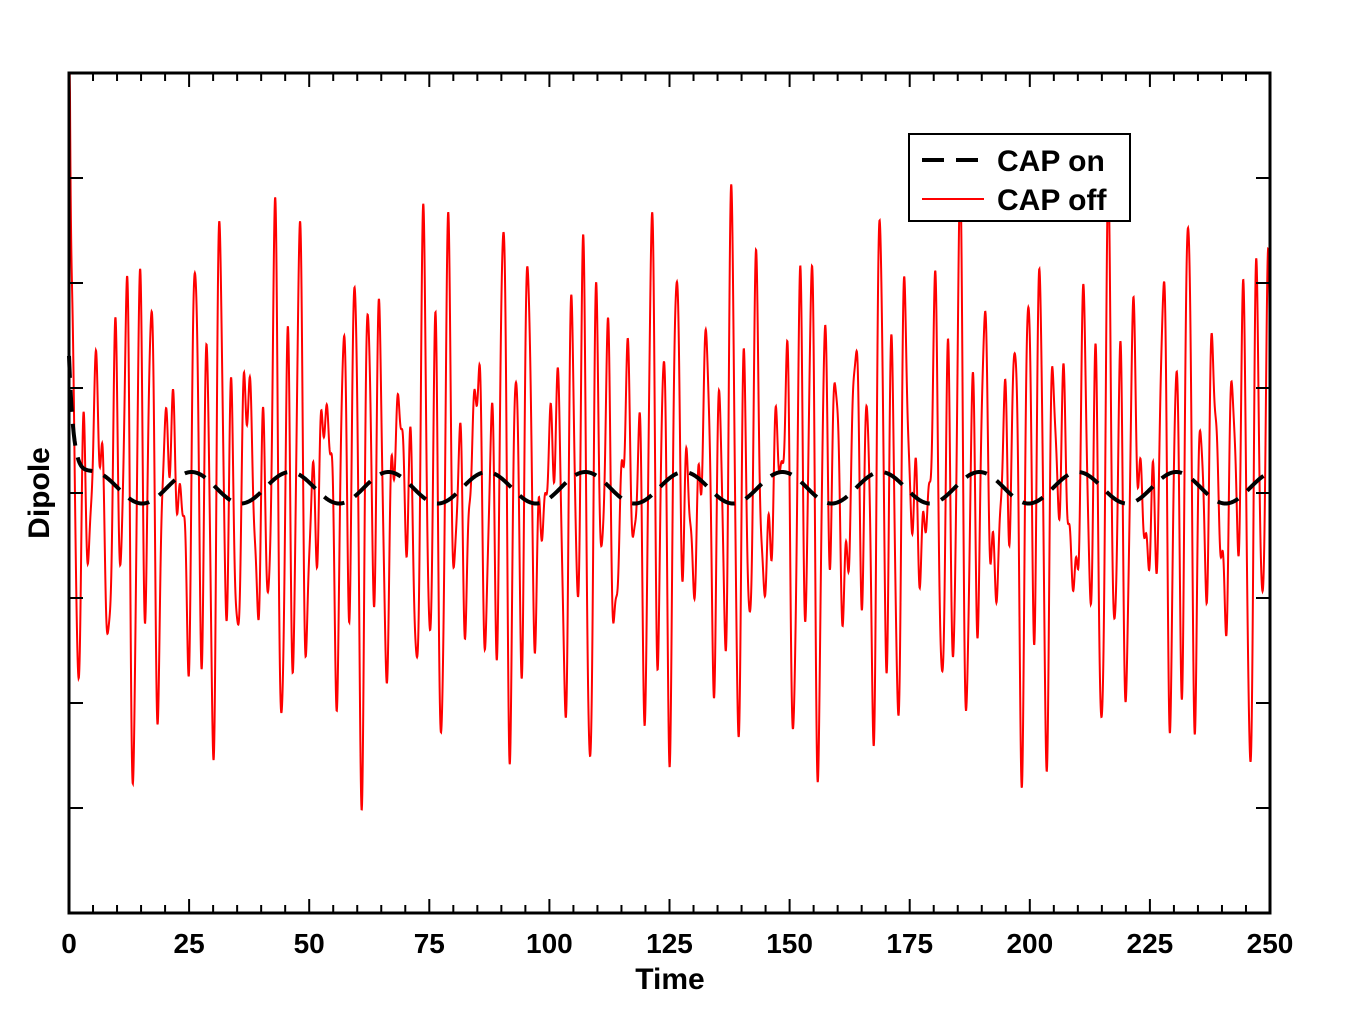 Image resolution: width=1364 pixels, height=1032 pixels. I want to click on legend-box, so click(1019, 177).